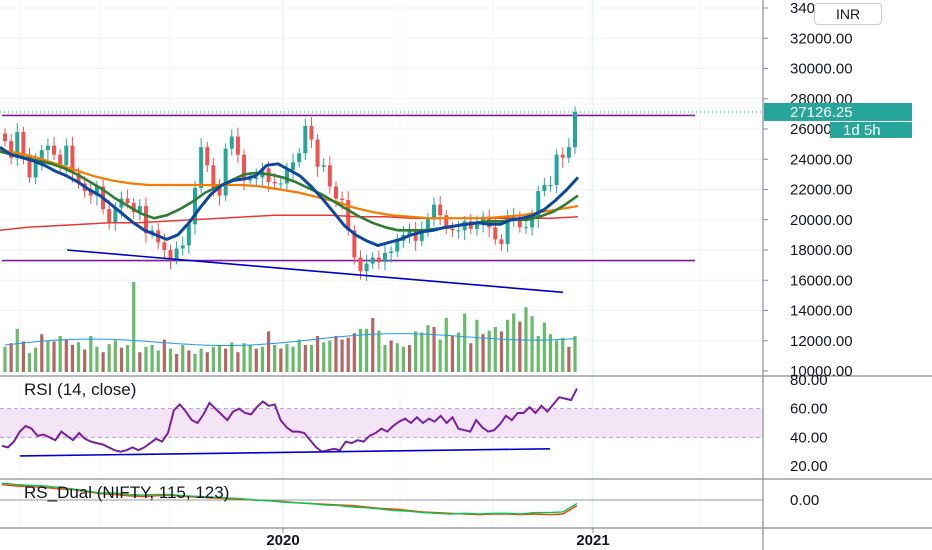 The height and width of the screenshot is (550, 932). I want to click on rsi-tick-label: 60.00, so click(809, 409).